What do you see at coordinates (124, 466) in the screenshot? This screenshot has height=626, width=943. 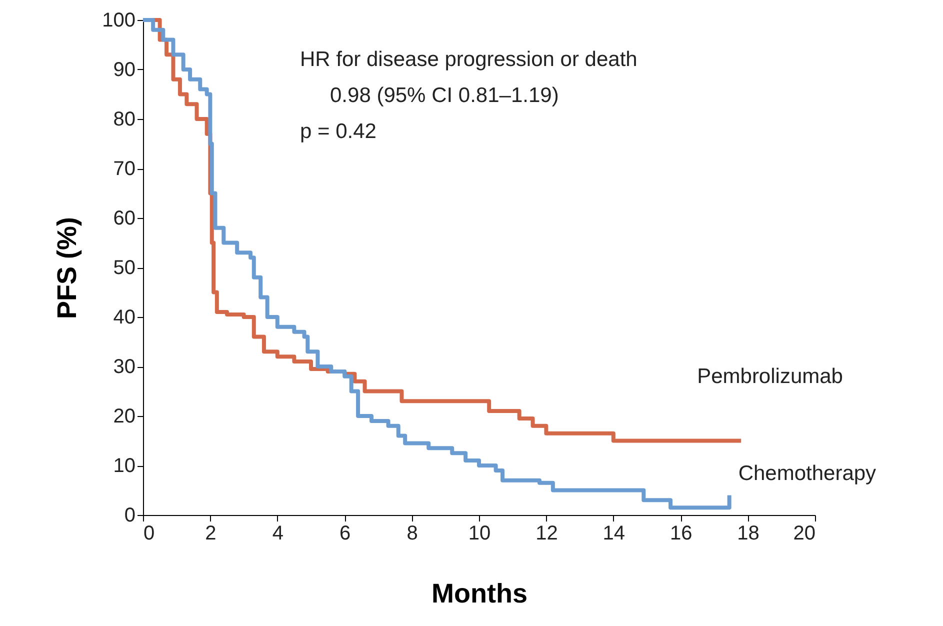 I see `y-tick-label: 10` at bounding box center [124, 466].